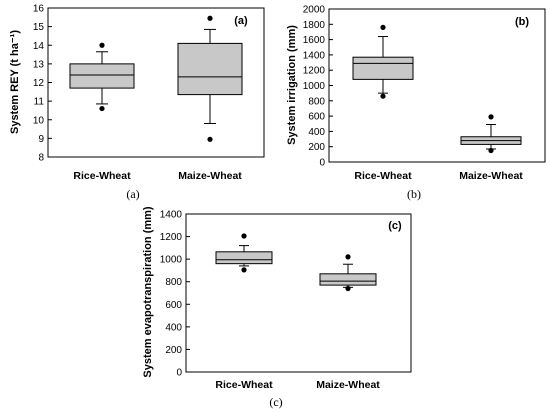 The width and height of the screenshot is (550, 412). What do you see at coordinates (348, 385) in the screenshot?
I see `category-label-c-1: Maize-Wheat` at bounding box center [348, 385].